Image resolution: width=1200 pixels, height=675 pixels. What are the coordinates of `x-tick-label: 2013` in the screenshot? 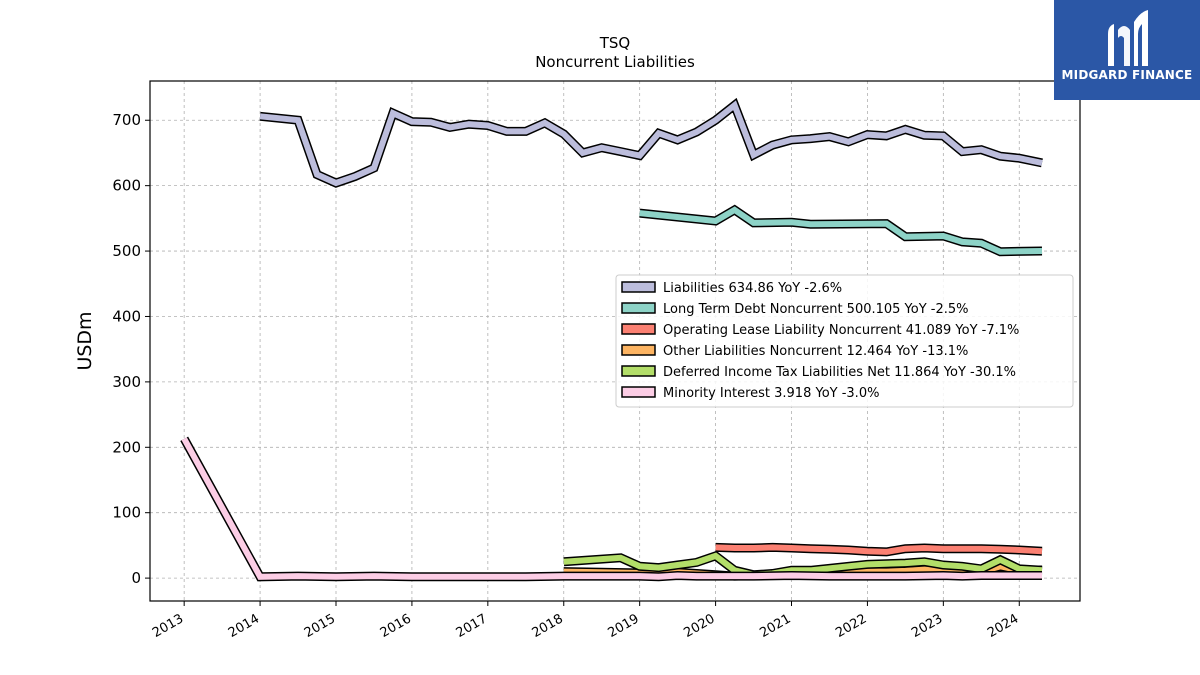 It's located at (168, 626).